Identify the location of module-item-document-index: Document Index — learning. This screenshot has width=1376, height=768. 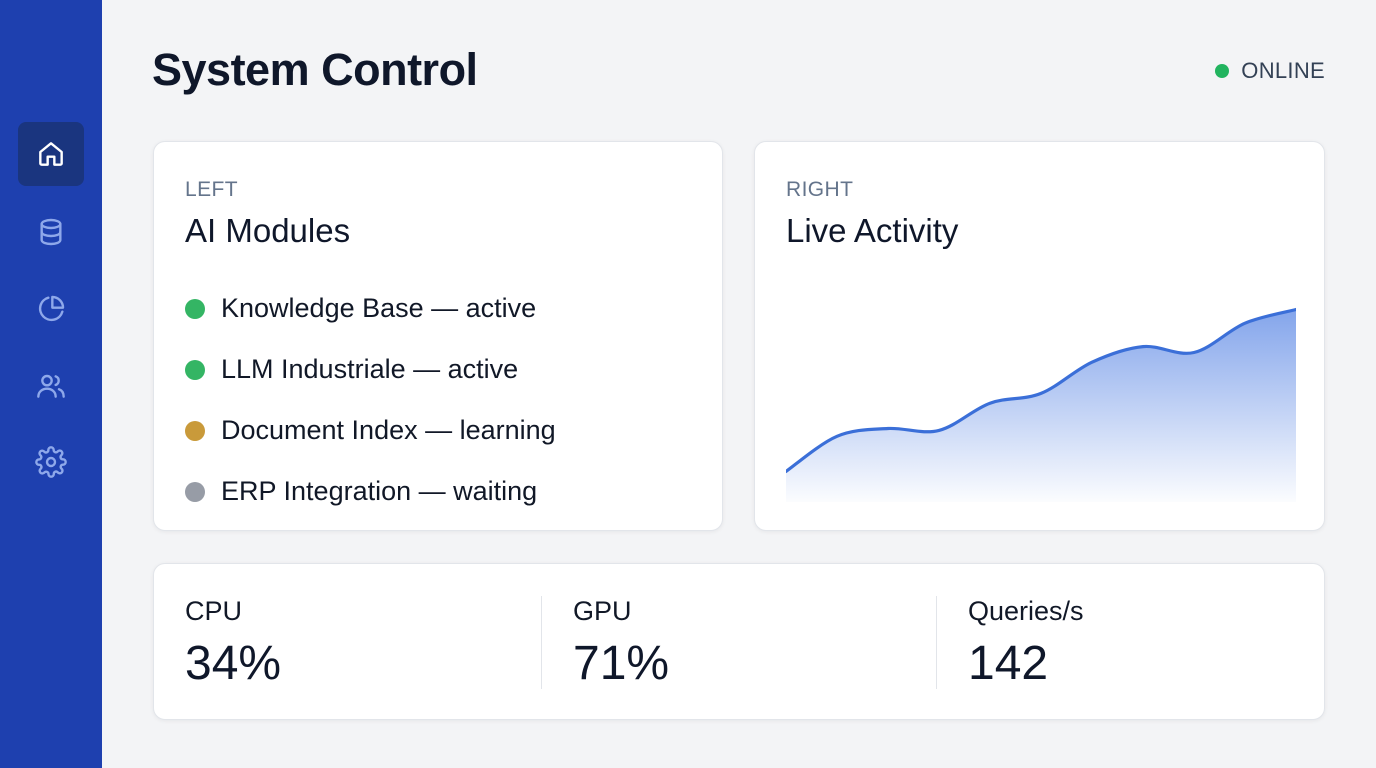
(370, 430).